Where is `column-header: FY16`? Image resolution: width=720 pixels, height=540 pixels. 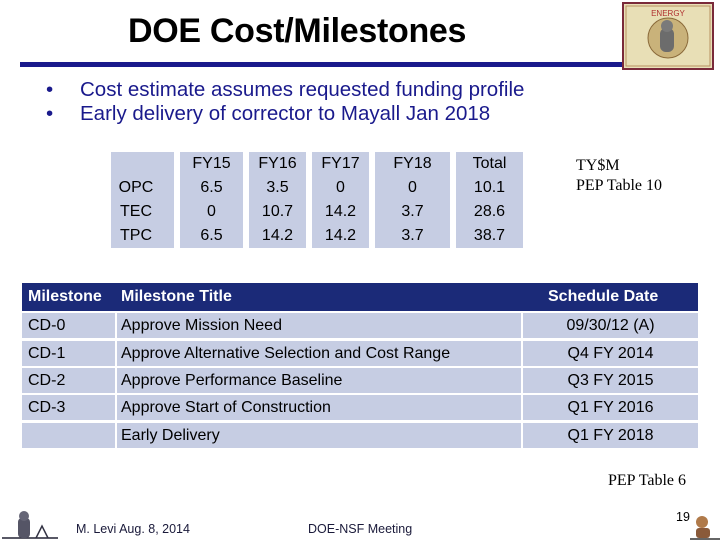 column-header: FY16 is located at coordinates (277, 163).